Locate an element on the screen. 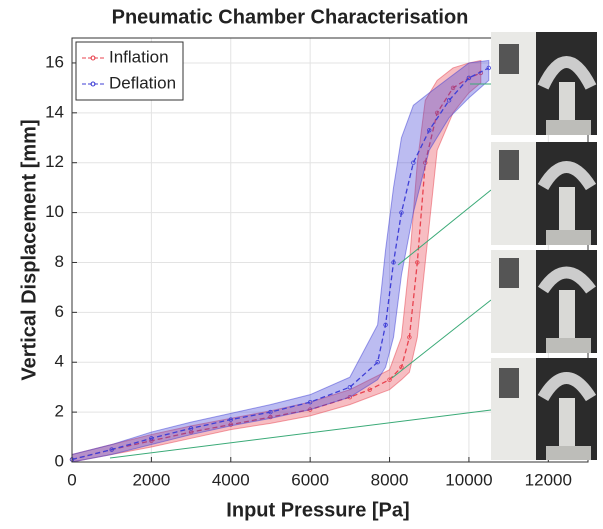 The height and width of the screenshot is (529, 603). y-tick-label: 6 is located at coordinates (59, 311).